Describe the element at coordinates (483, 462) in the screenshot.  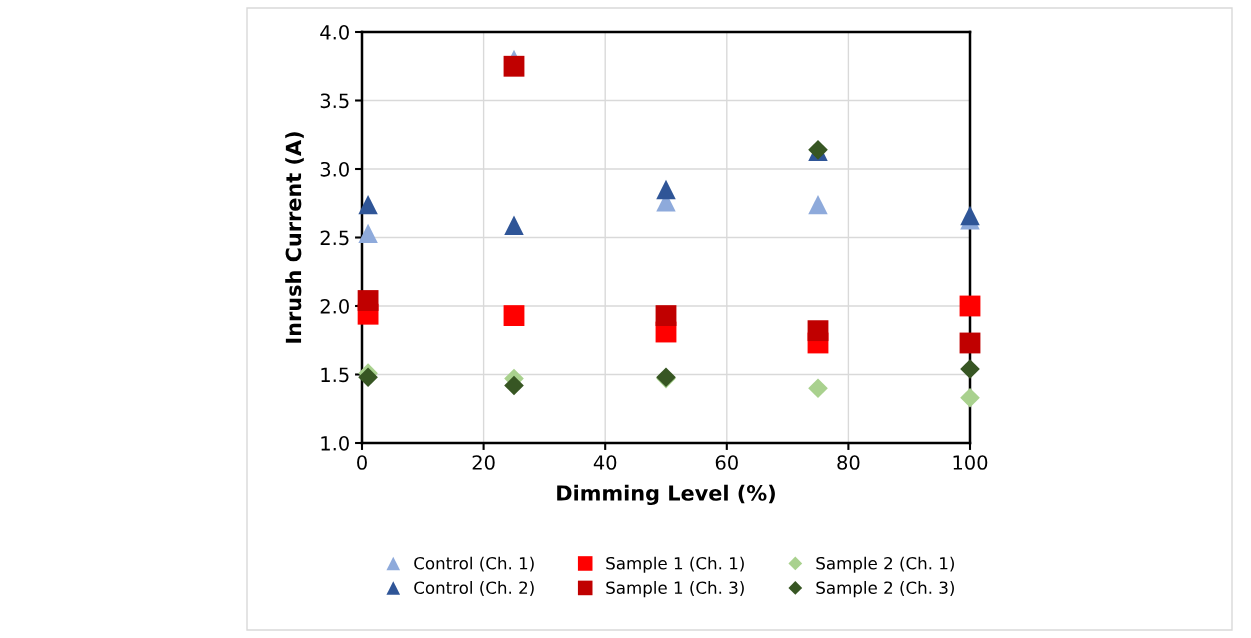
I see `x-tick-label: 20` at that location.